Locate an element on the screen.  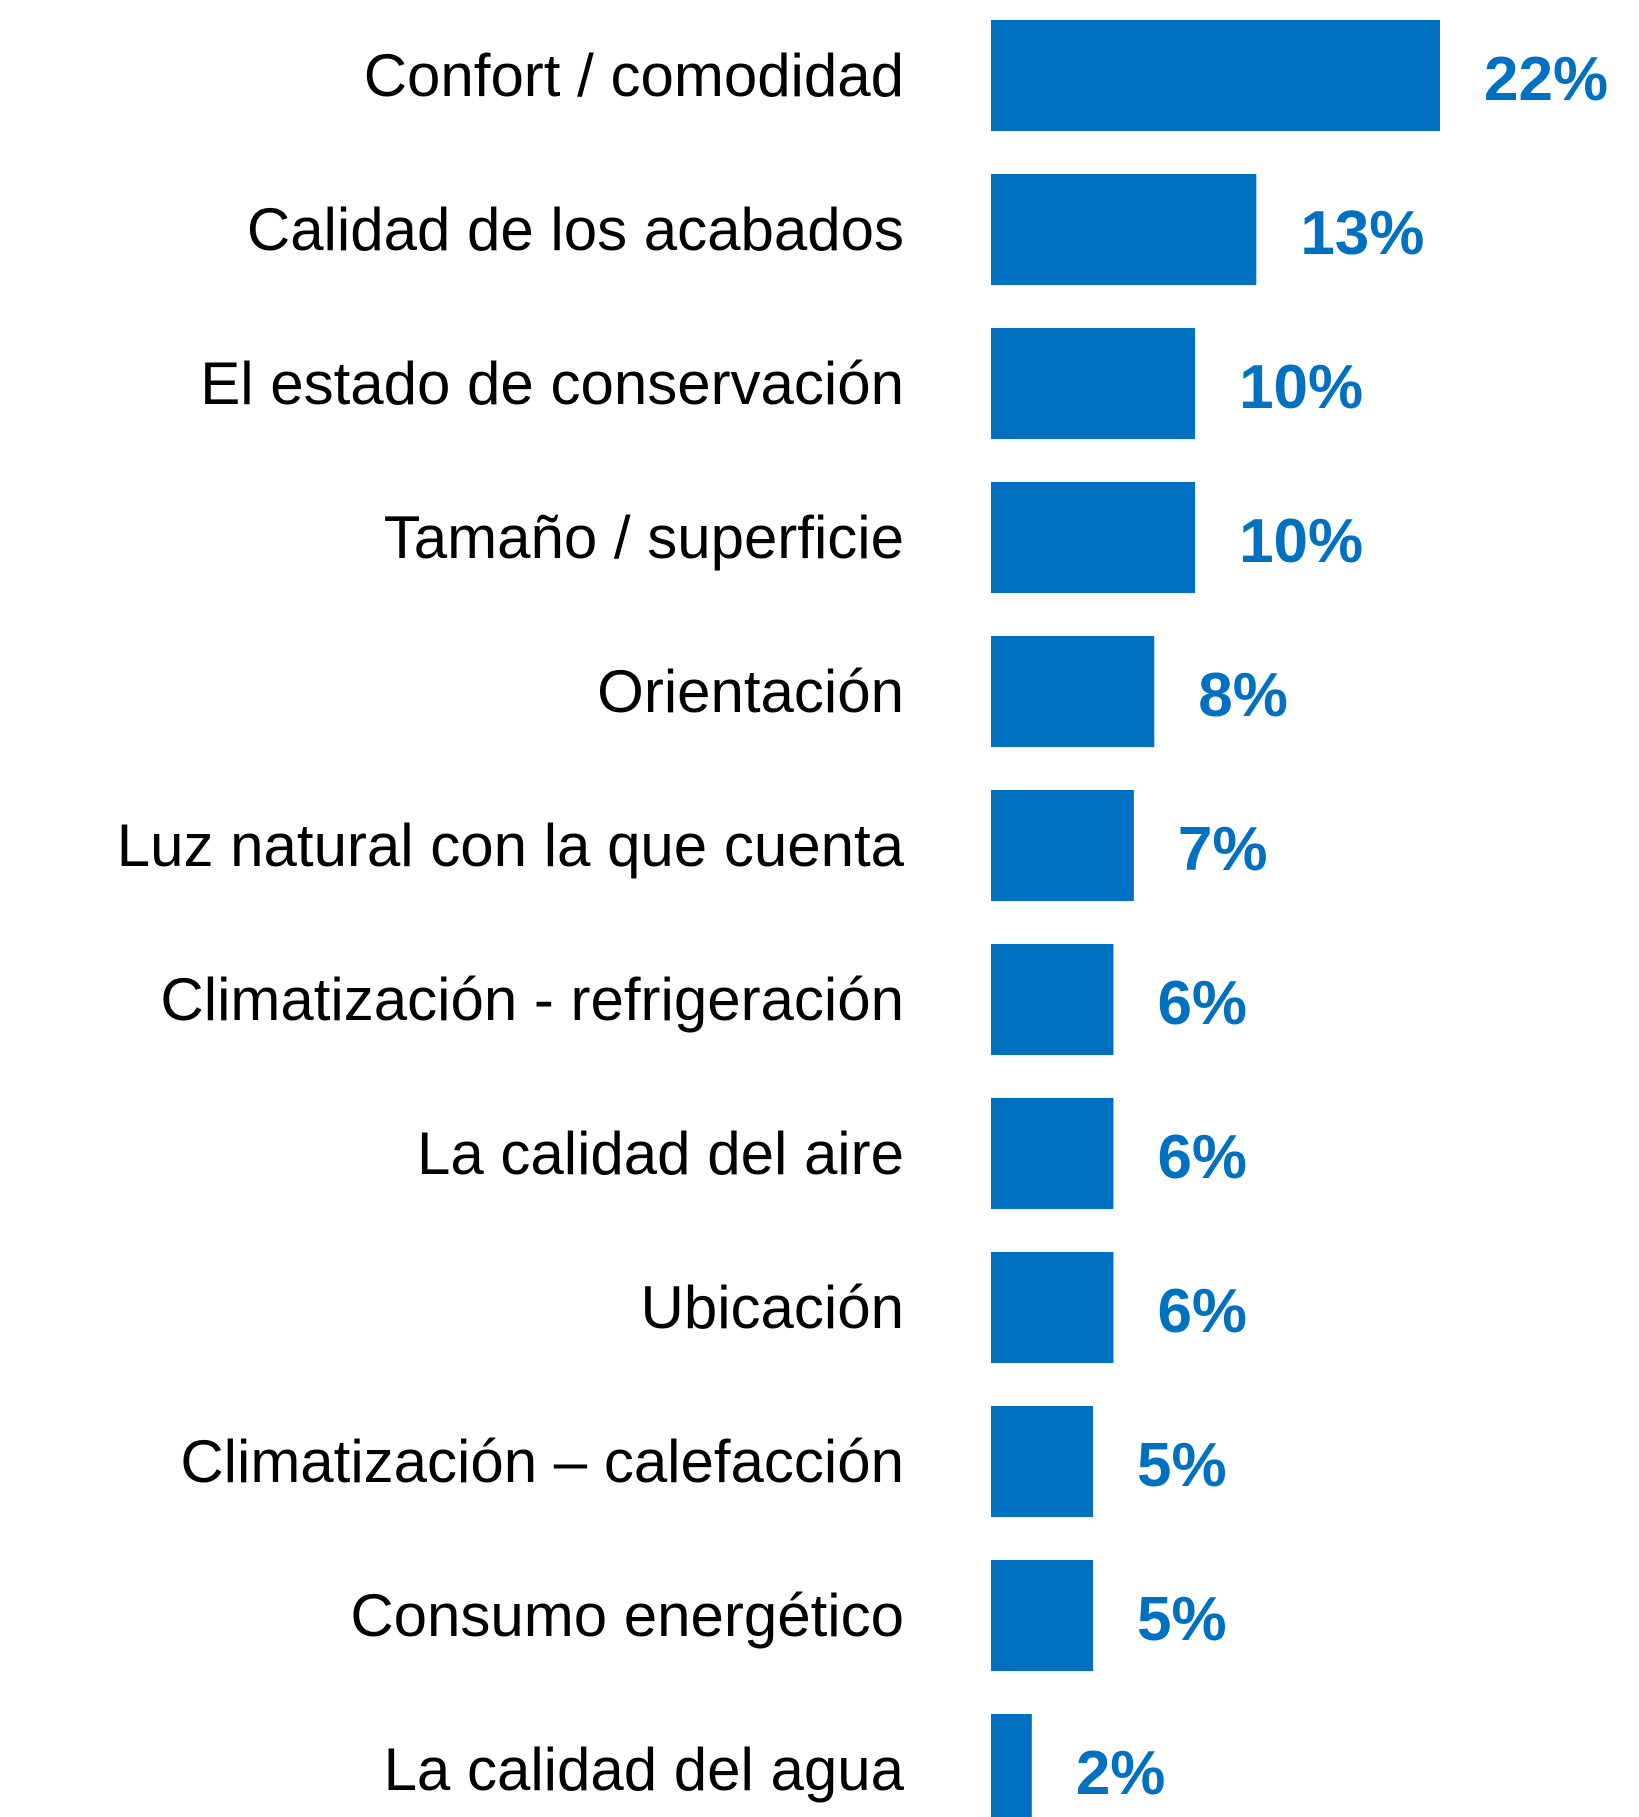
category-label: La calidad del agua is located at coordinates (644, 1769).